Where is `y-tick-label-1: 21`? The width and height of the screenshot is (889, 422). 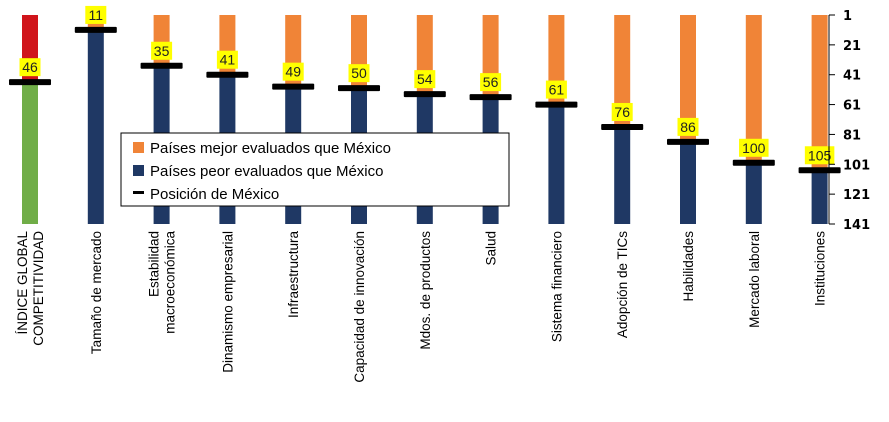
y-tick-label-1: 21 is located at coordinates (852, 46).